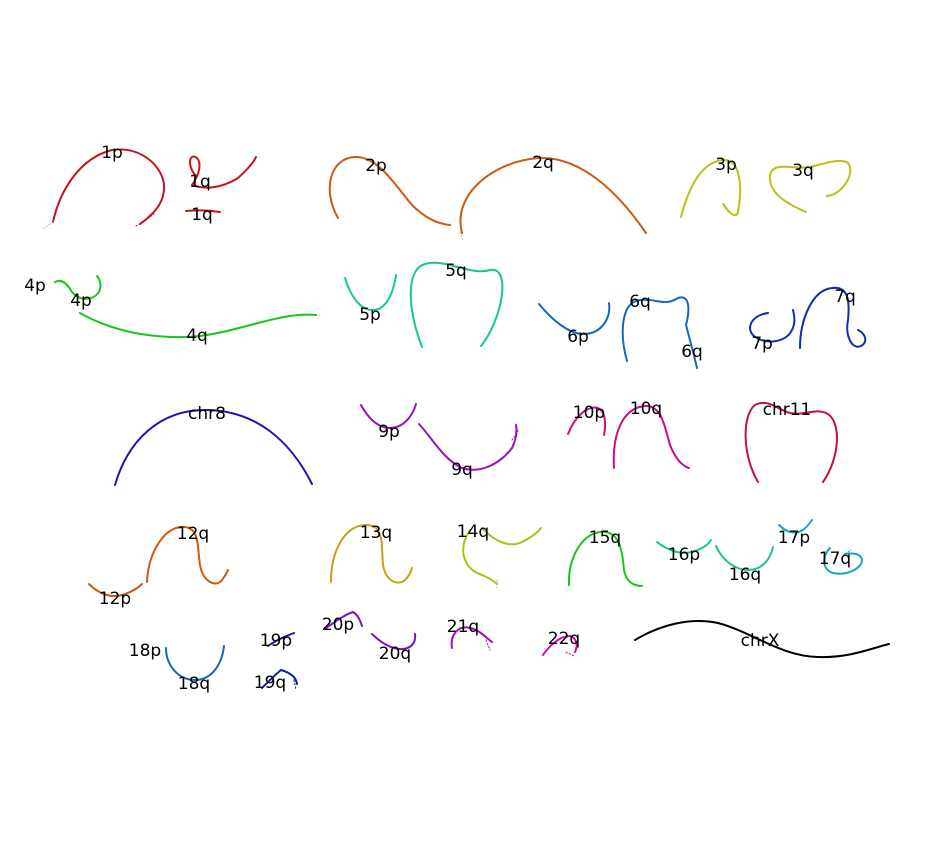 The width and height of the screenshot is (940, 853). What do you see at coordinates (766, 186) in the screenshot?
I see `chr3-group: 3p 3q` at bounding box center [766, 186].